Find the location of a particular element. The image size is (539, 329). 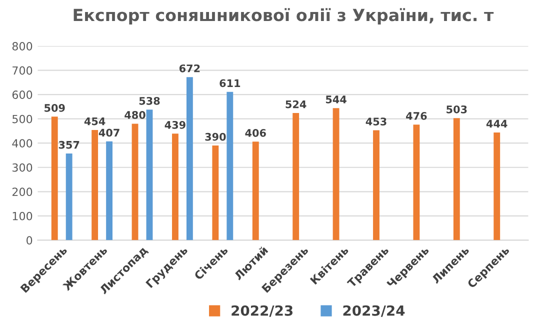

y-tick-label: 600 is located at coordinates (22, 94).